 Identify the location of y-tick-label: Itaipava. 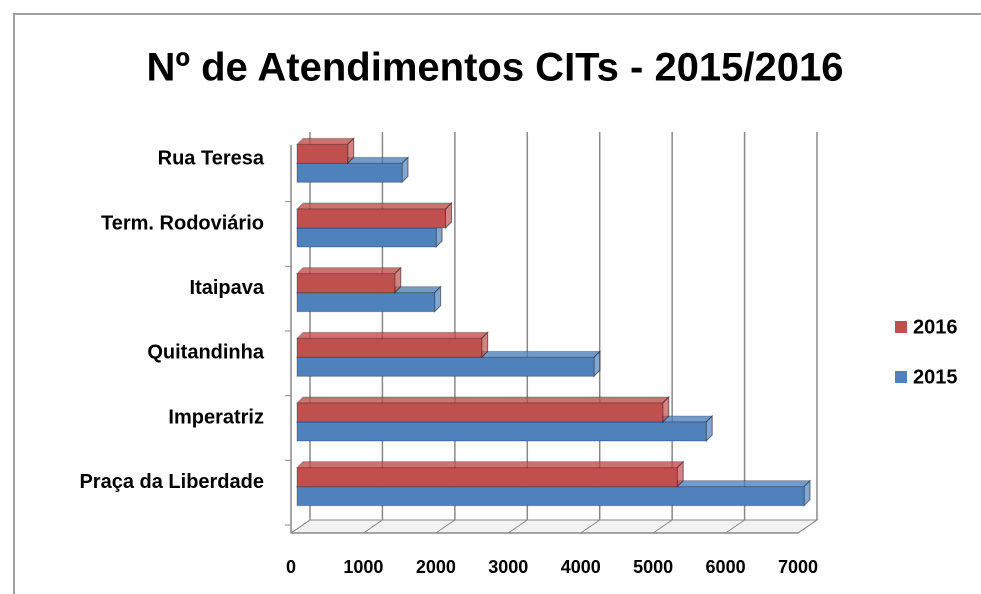
(227, 288).